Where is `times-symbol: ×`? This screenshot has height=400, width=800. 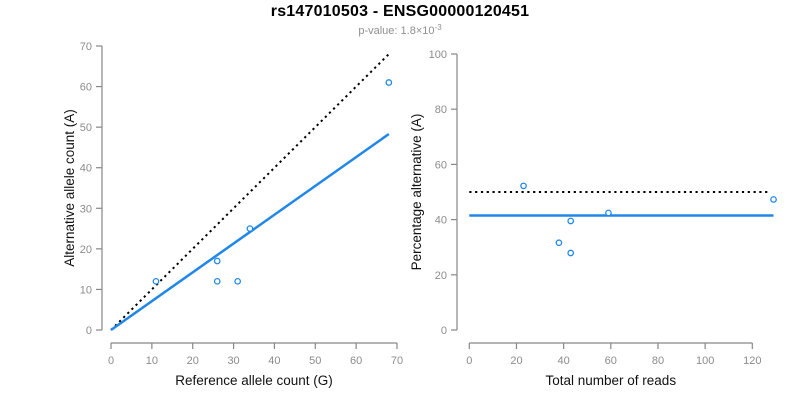 times-symbol: × is located at coordinates (419, 31).